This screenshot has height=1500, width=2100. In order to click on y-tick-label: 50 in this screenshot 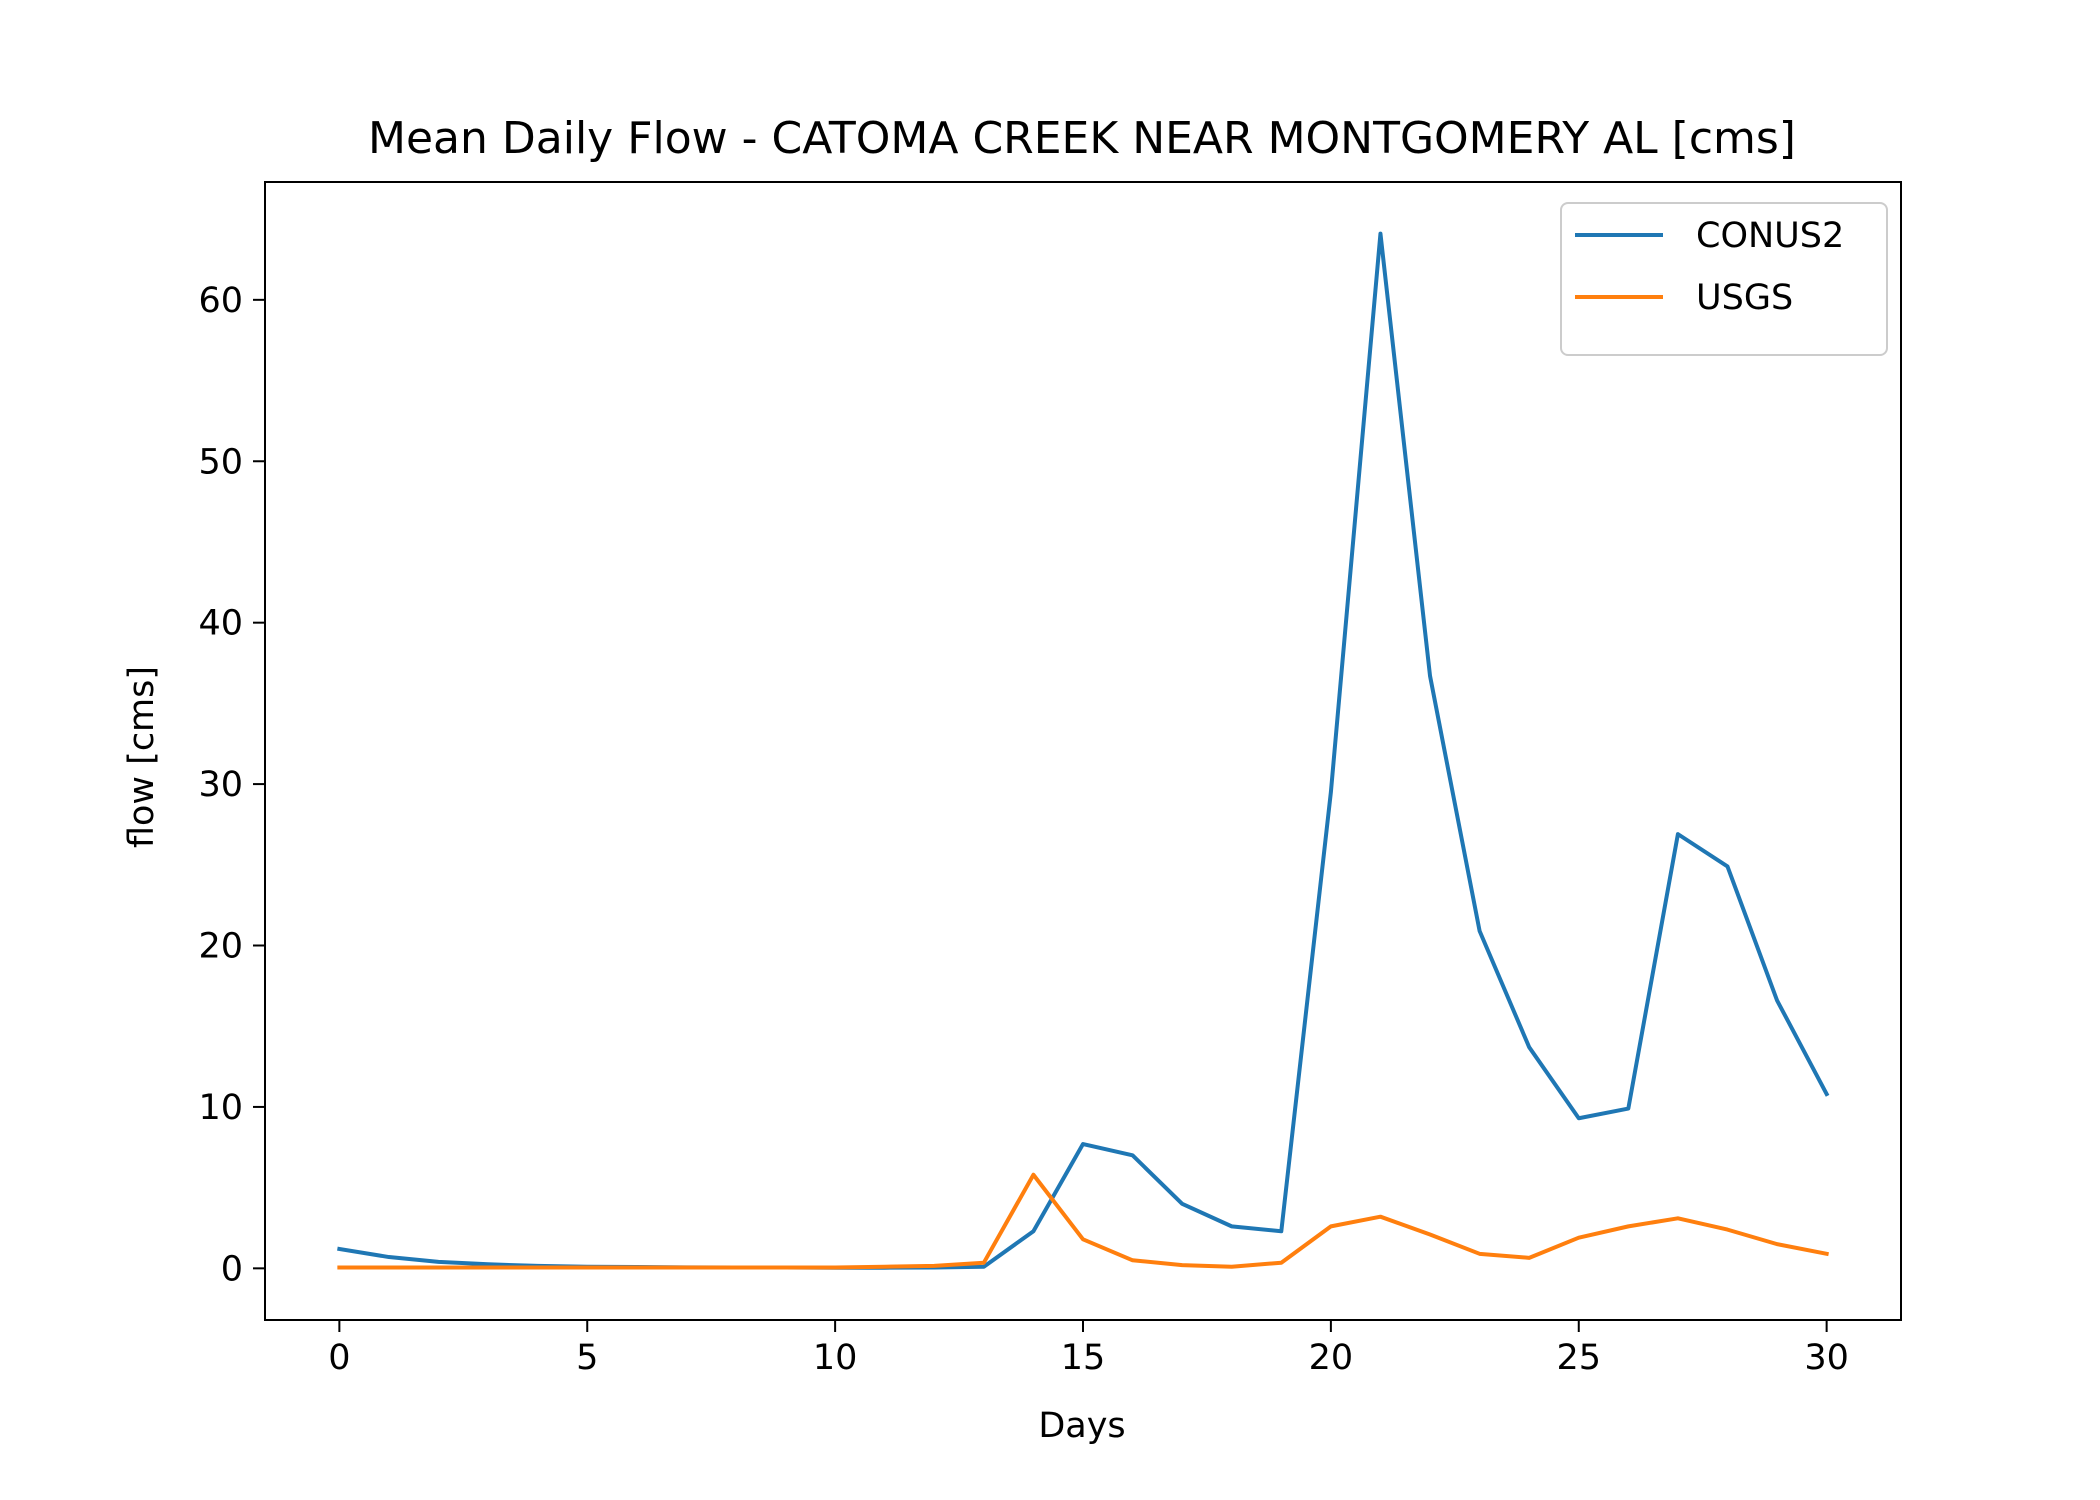, I will do `click(220, 462)`.